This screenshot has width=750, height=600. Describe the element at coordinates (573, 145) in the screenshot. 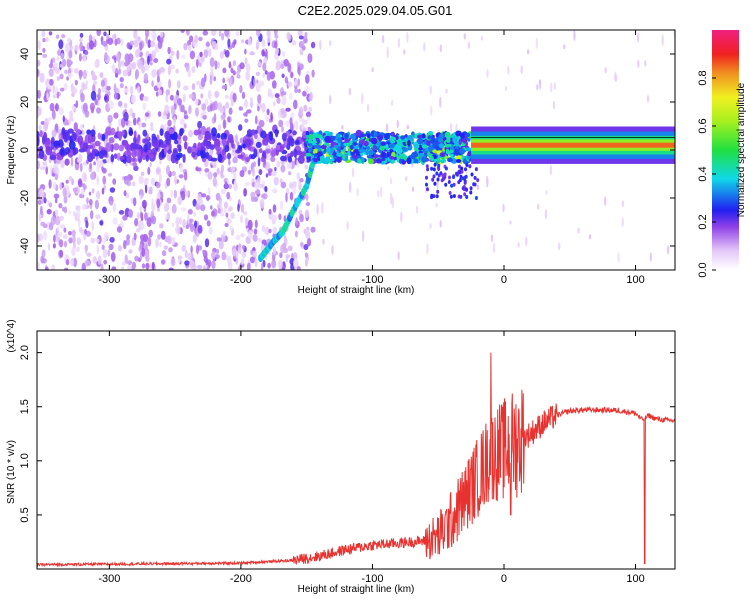

I see `spectrogram-band` at that location.